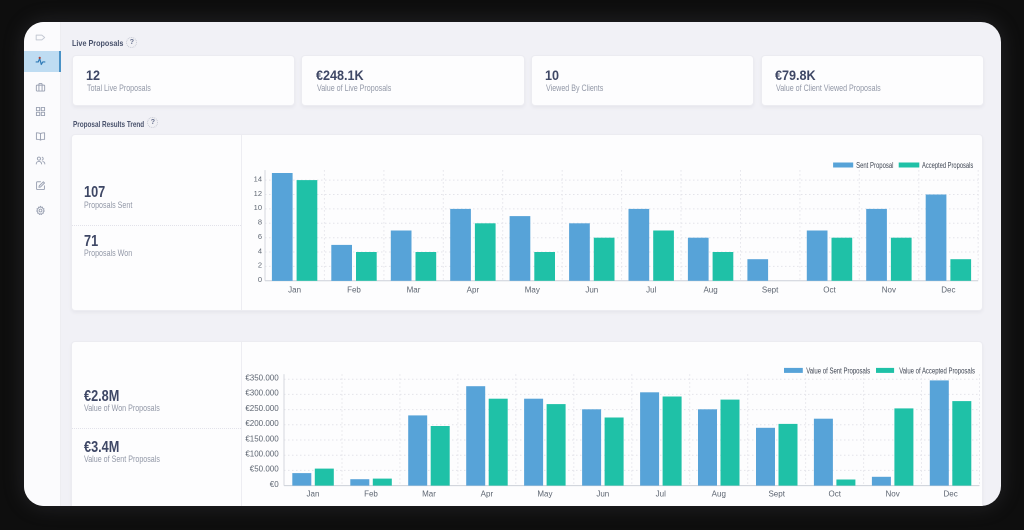  What do you see at coordinates (947, 165) in the screenshot?
I see `svg-text: Accepted Proposals` at bounding box center [947, 165].